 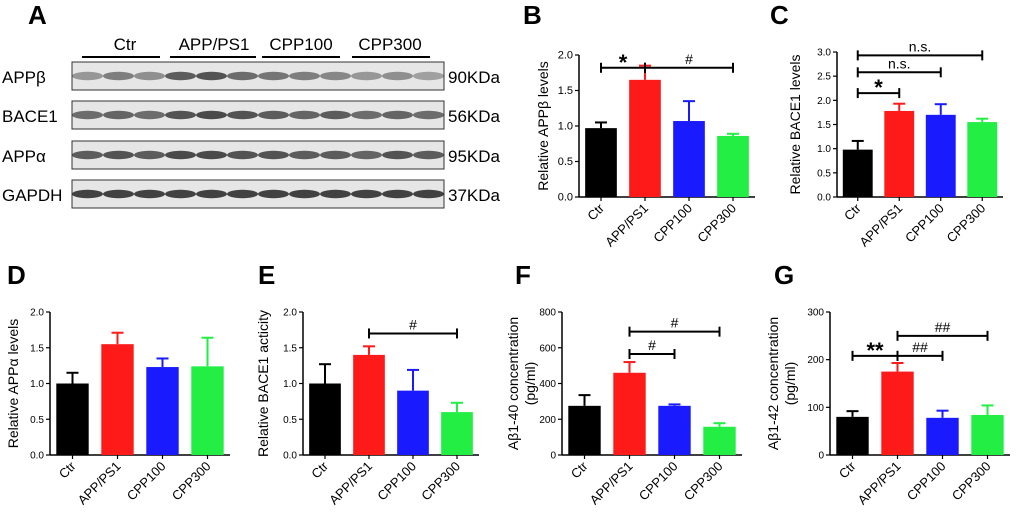 I want to click on y-tick-label: 2.5, so click(x=824, y=77).